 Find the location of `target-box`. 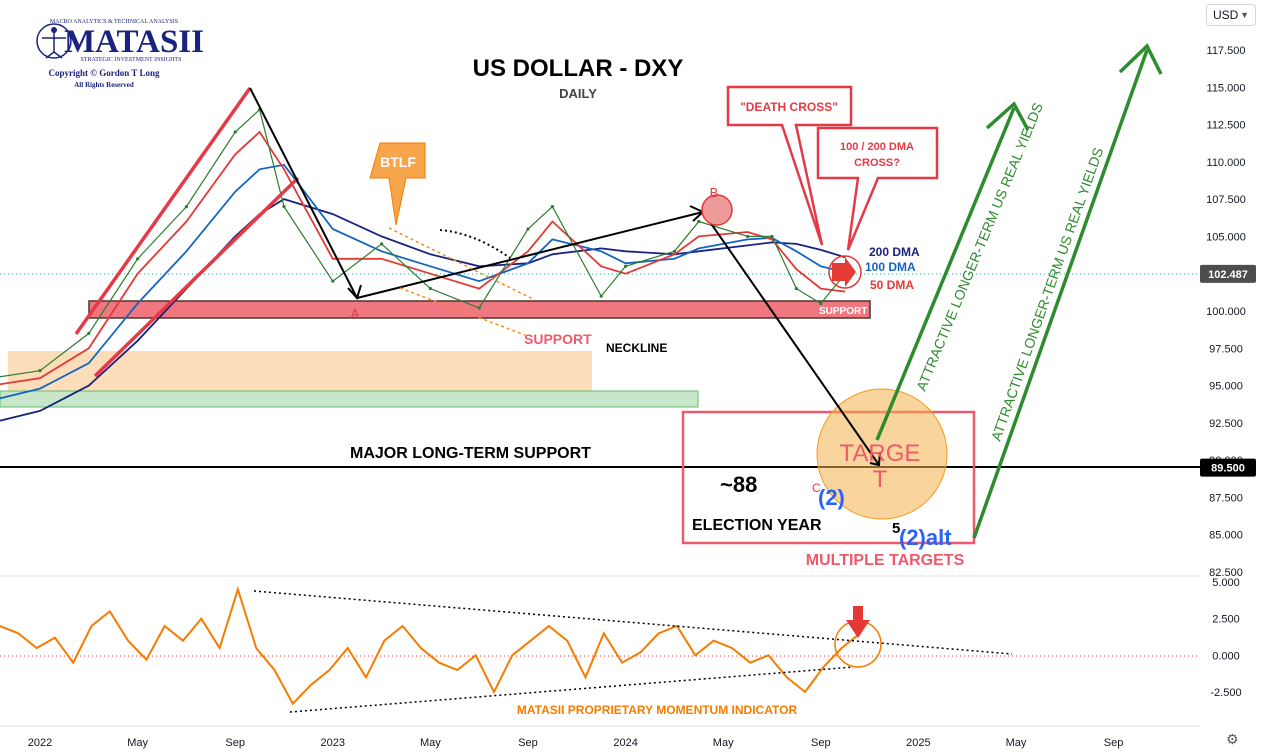

target-box is located at coordinates (828, 477).